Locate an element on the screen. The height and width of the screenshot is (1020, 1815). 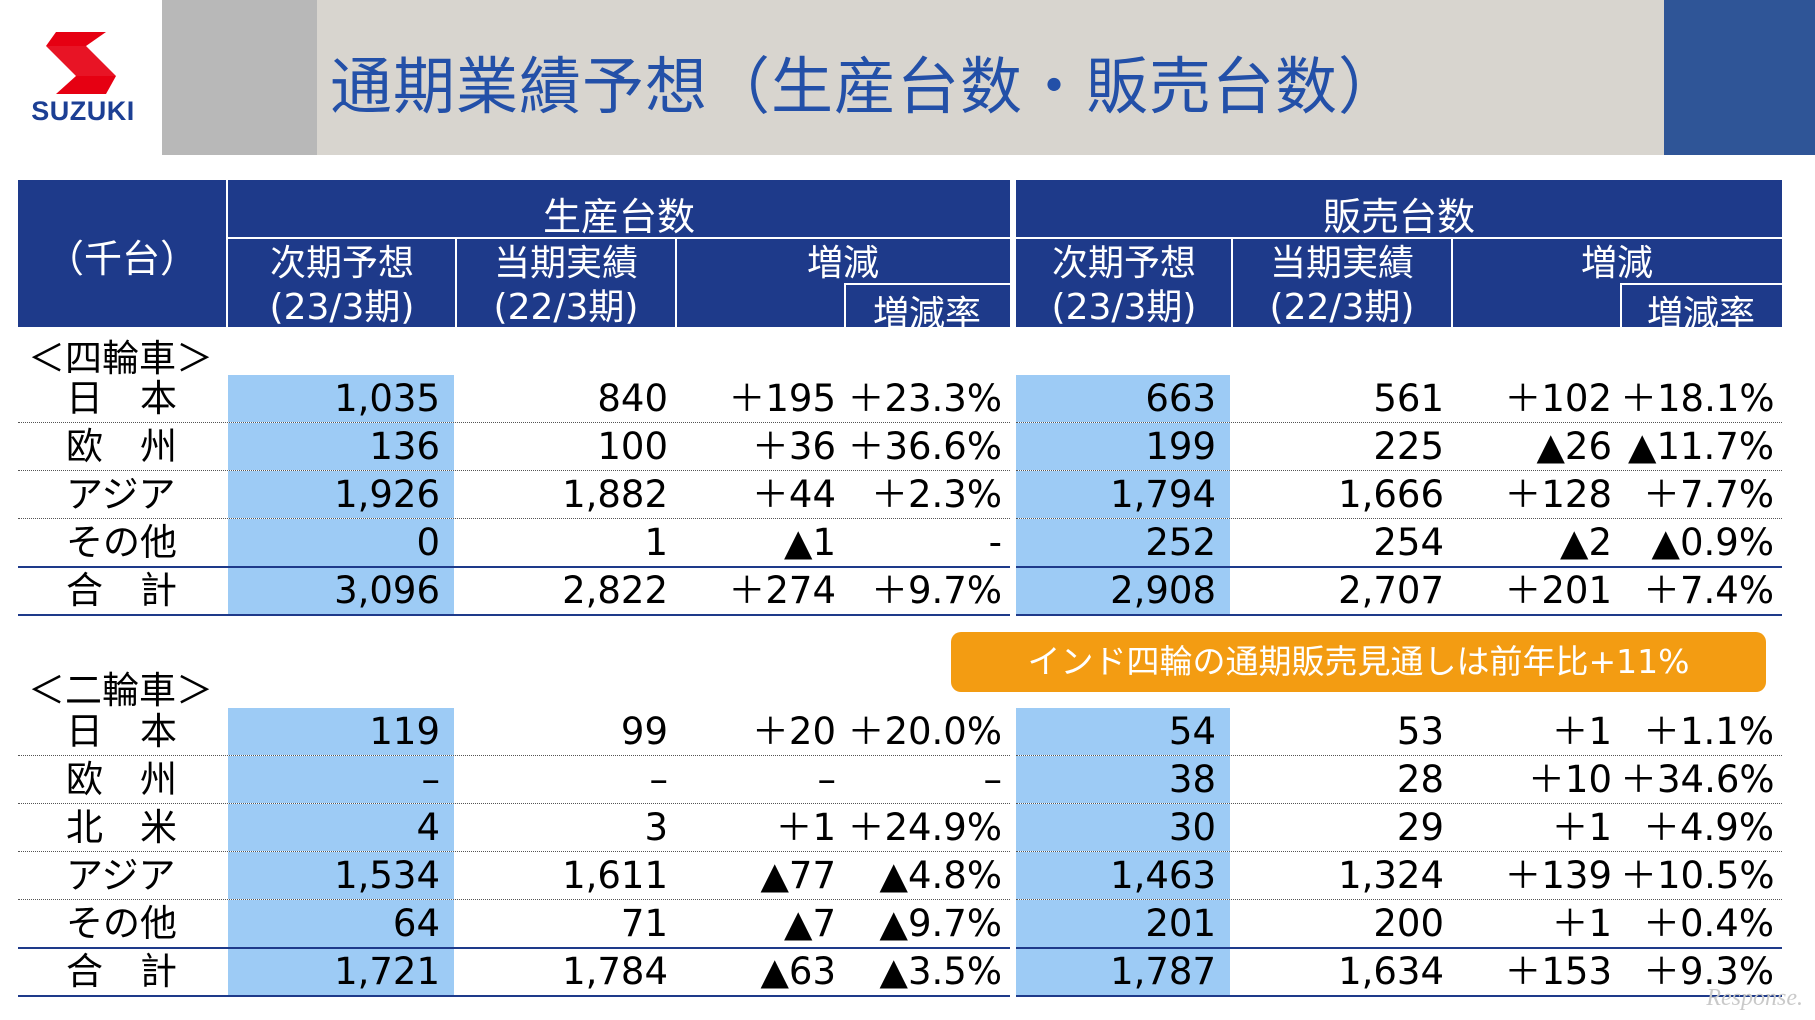
row-label: その他 is located at coordinates (121, 923).